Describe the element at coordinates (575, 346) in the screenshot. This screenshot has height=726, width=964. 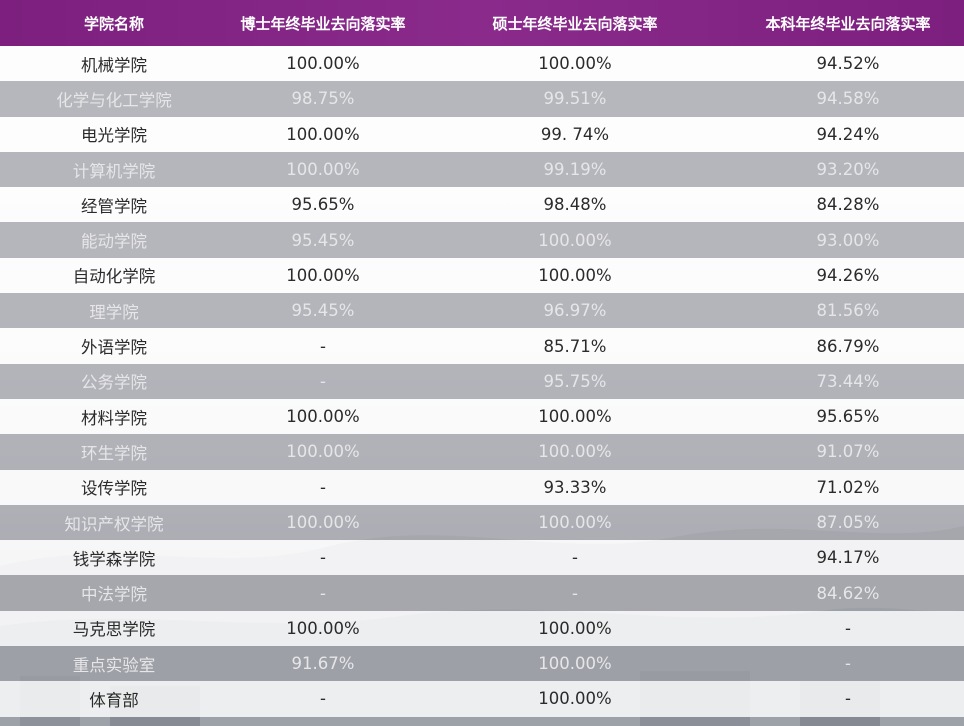
I see `master-rate-cell: 85.71%` at that location.